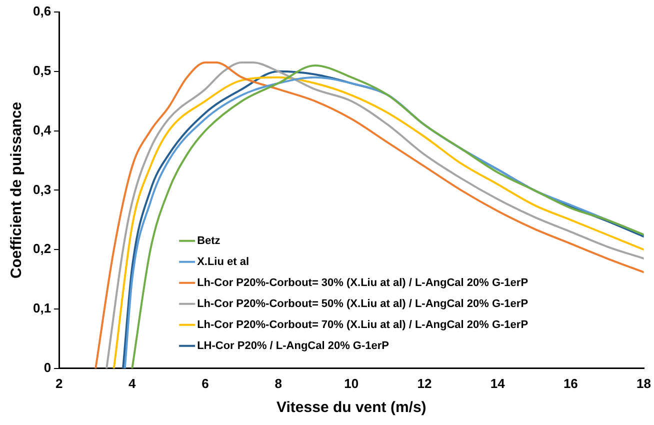 The height and width of the screenshot is (425, 654). I want to click on legend-label: Betz, so click(209, 240).